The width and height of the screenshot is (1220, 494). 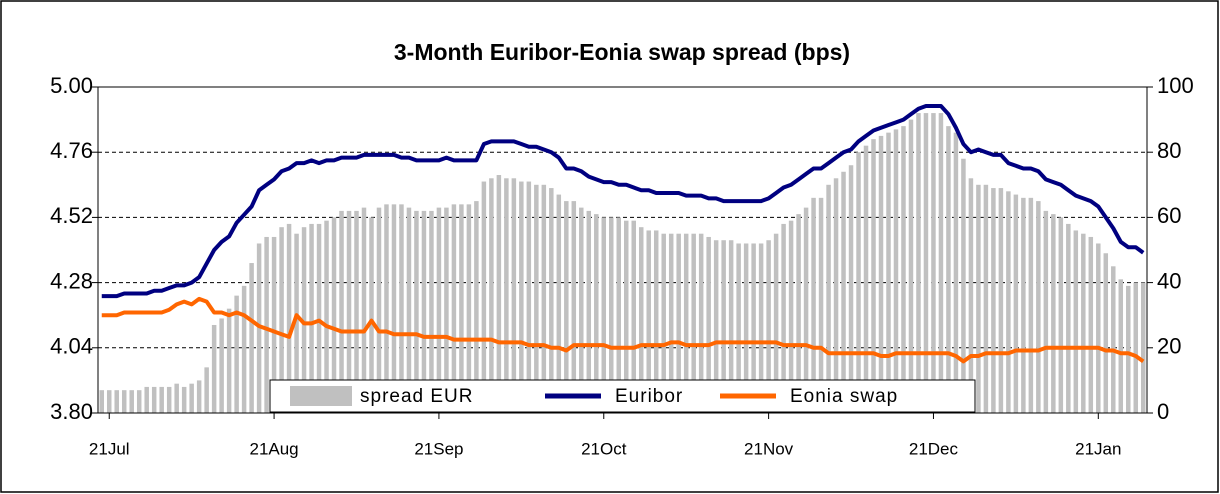 I want to click on x-tick-label: 21Nov, so click(x=769, y=448).